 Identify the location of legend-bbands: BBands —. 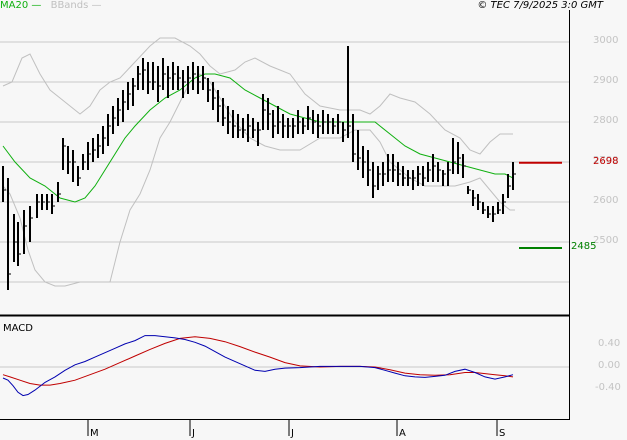
(76, 5).